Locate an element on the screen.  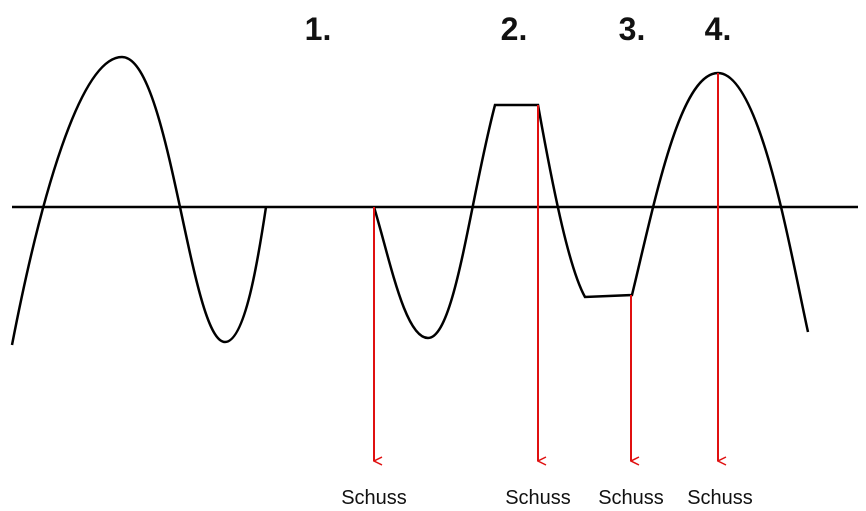
step-label: 3. is located at coordinates (632, 29).